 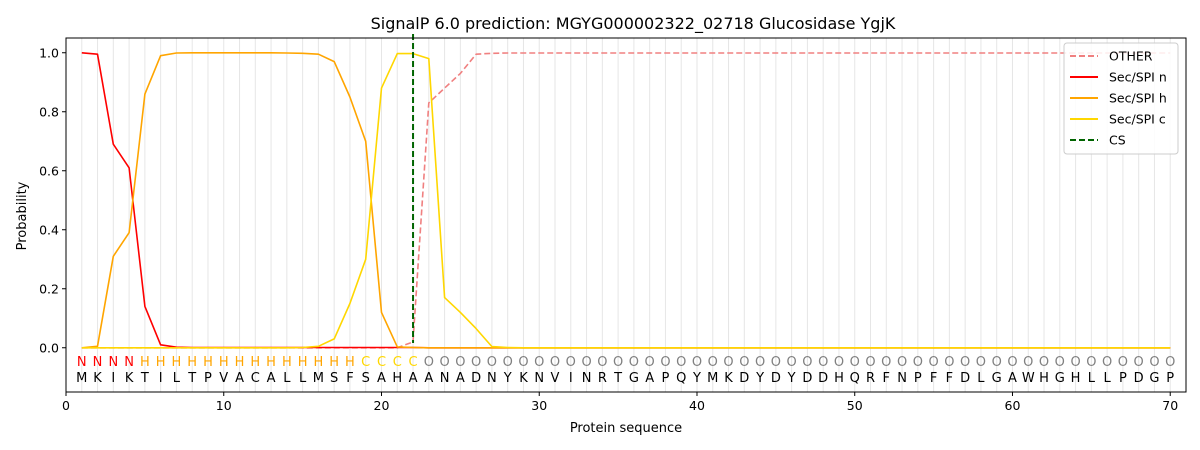 What do you see at coordinates (555, 378) in the screenshot?
I see `residue-label: V` at bounding box center [555, 378].